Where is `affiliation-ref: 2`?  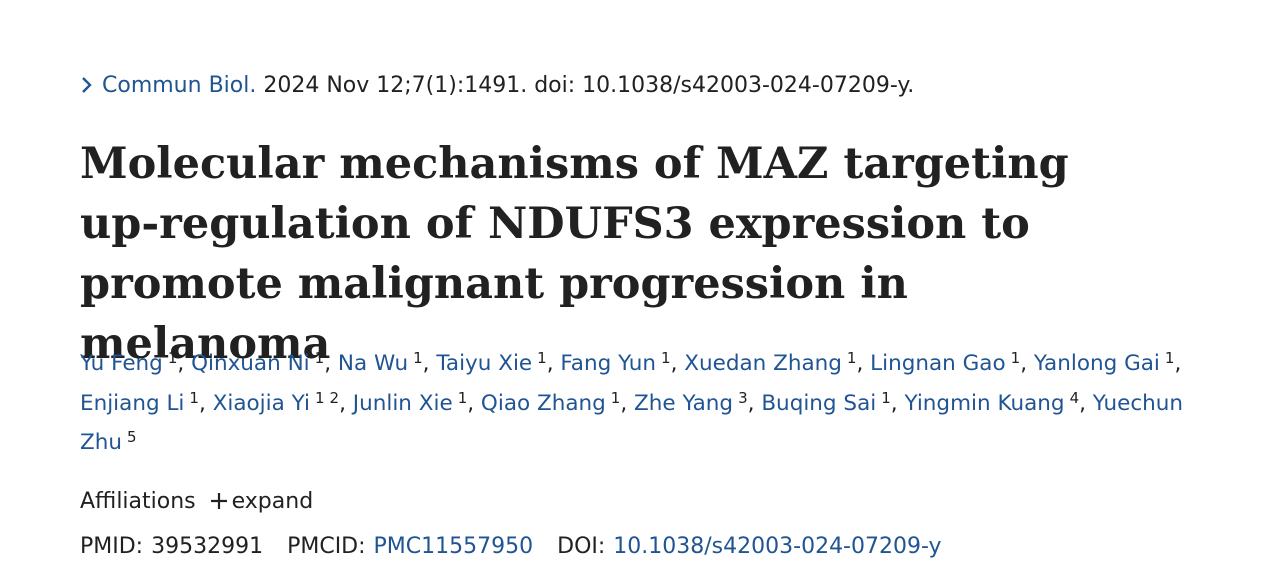 affiliation-ref: 2 is located at coordinates (334, 397).